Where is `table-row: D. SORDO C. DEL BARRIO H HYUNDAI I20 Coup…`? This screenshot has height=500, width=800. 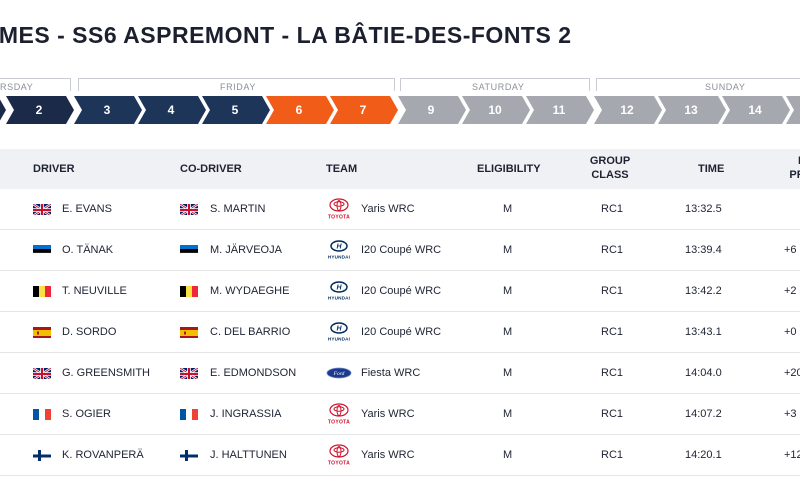 table-row: D. SORDO C. DEL BARRIO H HYUNDAI I20 Coup… is located at coordinates (400, 332).